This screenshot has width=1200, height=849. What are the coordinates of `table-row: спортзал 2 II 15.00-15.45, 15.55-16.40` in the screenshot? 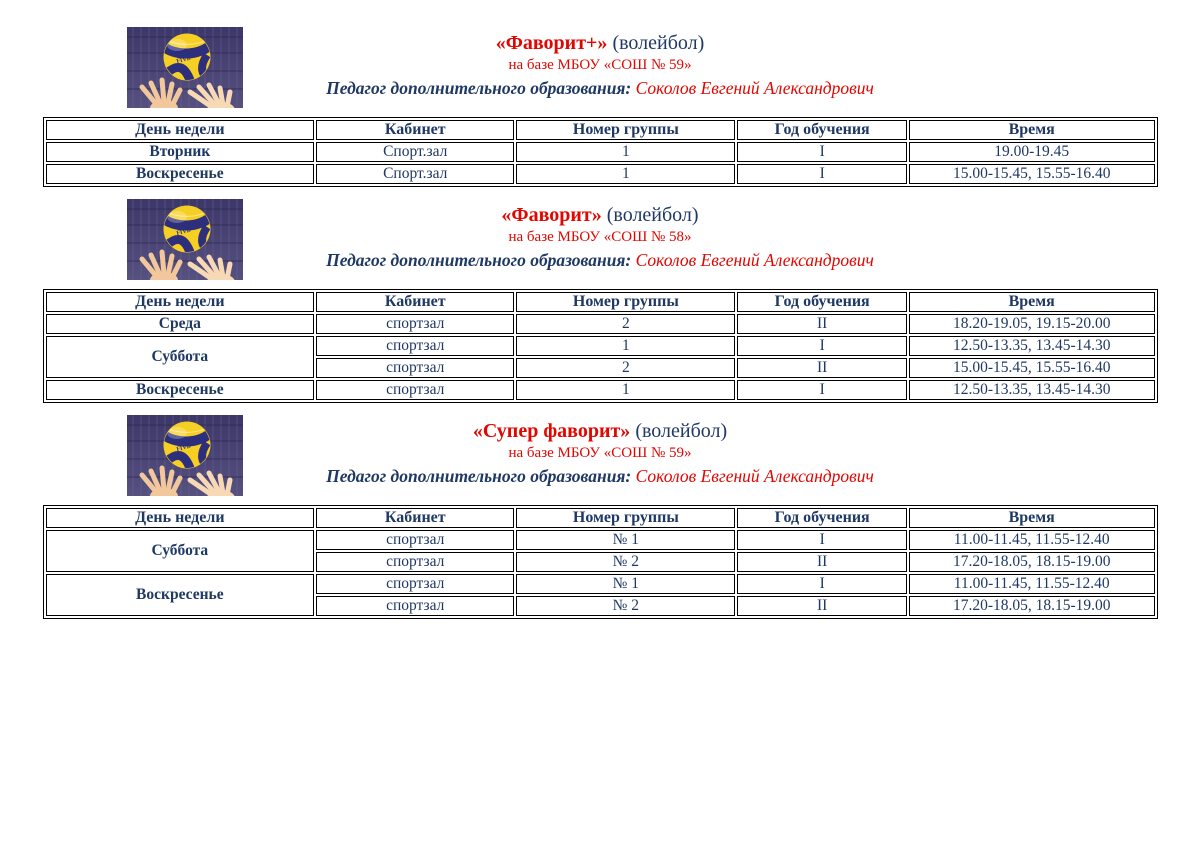 It's located at (600, 368).